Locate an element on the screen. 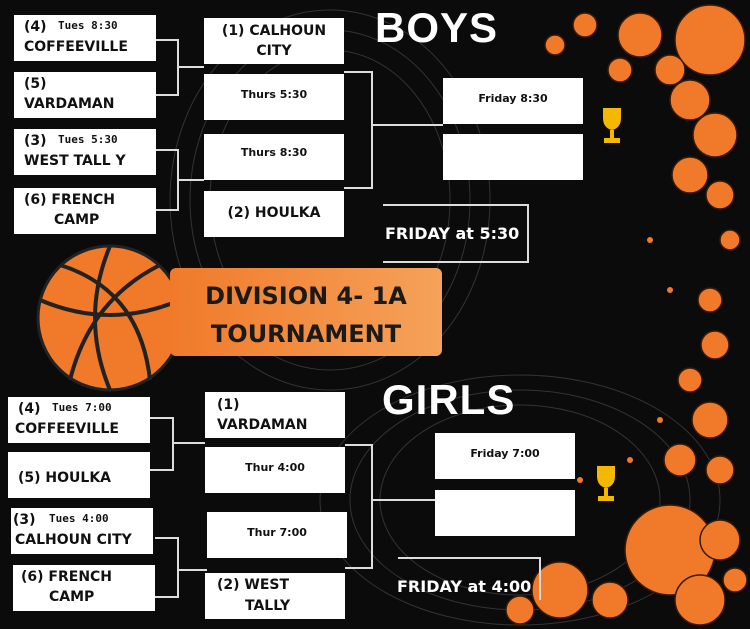 The height and width of the screenshot is (629, 750). girls-final-slot-1: Friday 7:00 is located at coordinates (505, 456).